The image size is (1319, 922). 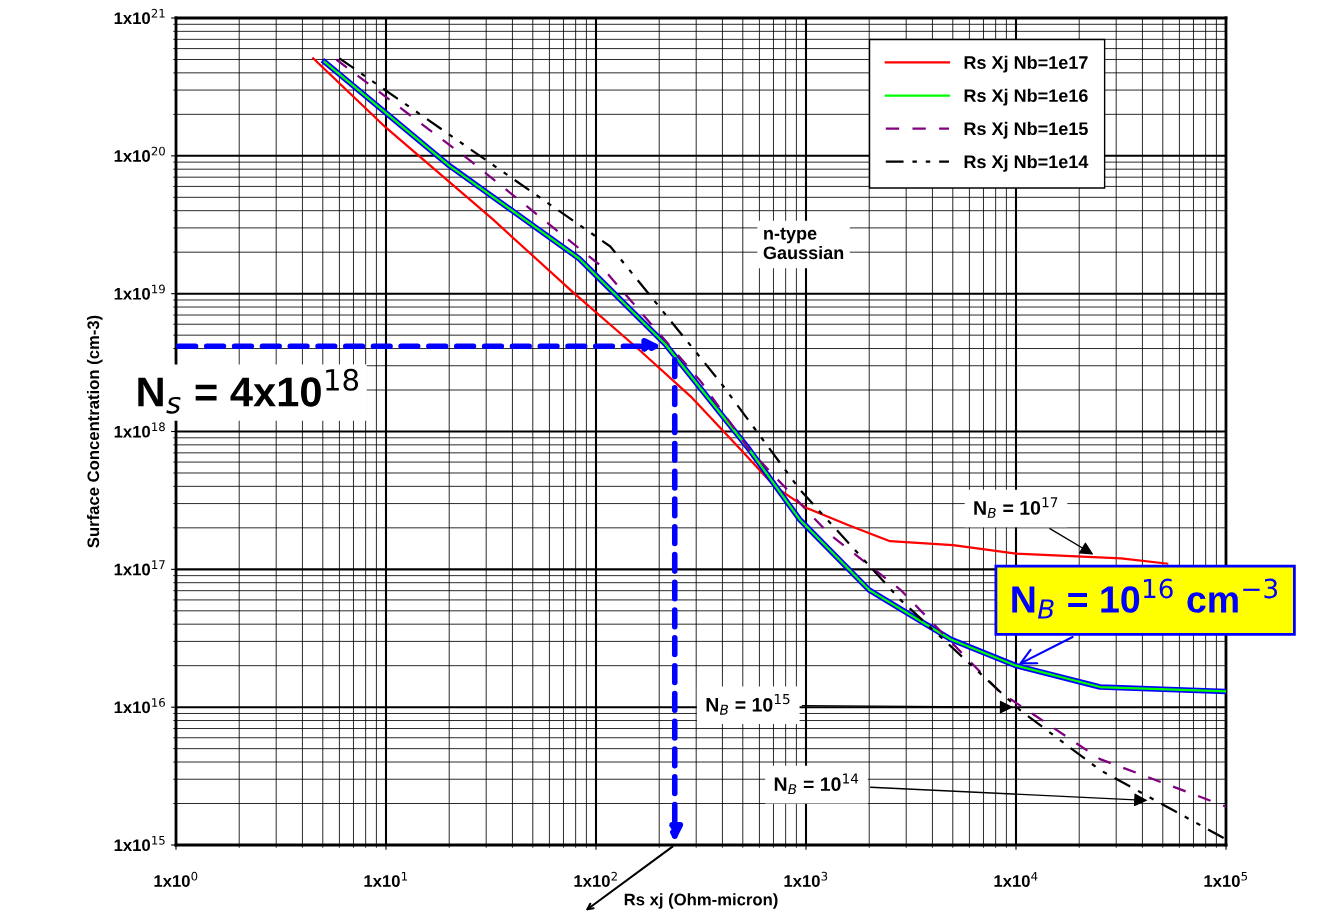 What do you see at coordinates (139, 706) in the screenshot?
I see `y-tick-label: 1x10$^{16}$` at bounding box center [139, 706].